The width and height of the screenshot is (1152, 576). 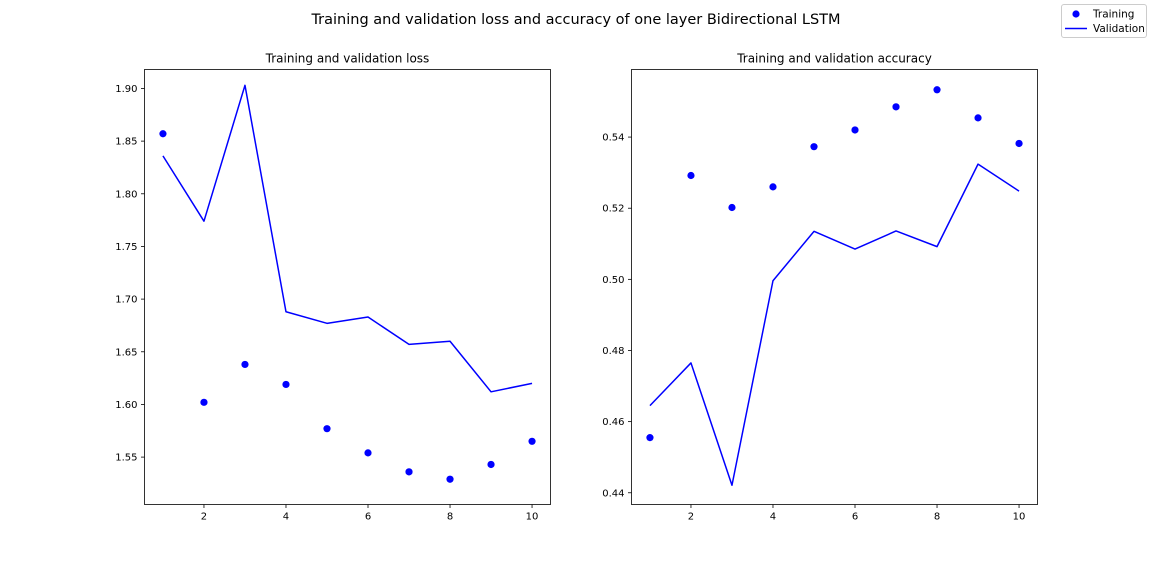 What do you see at coordinates (286, 517) in the screenshot?
I see `loss-x-tick-label: 4` at bounding box center [286, 517].